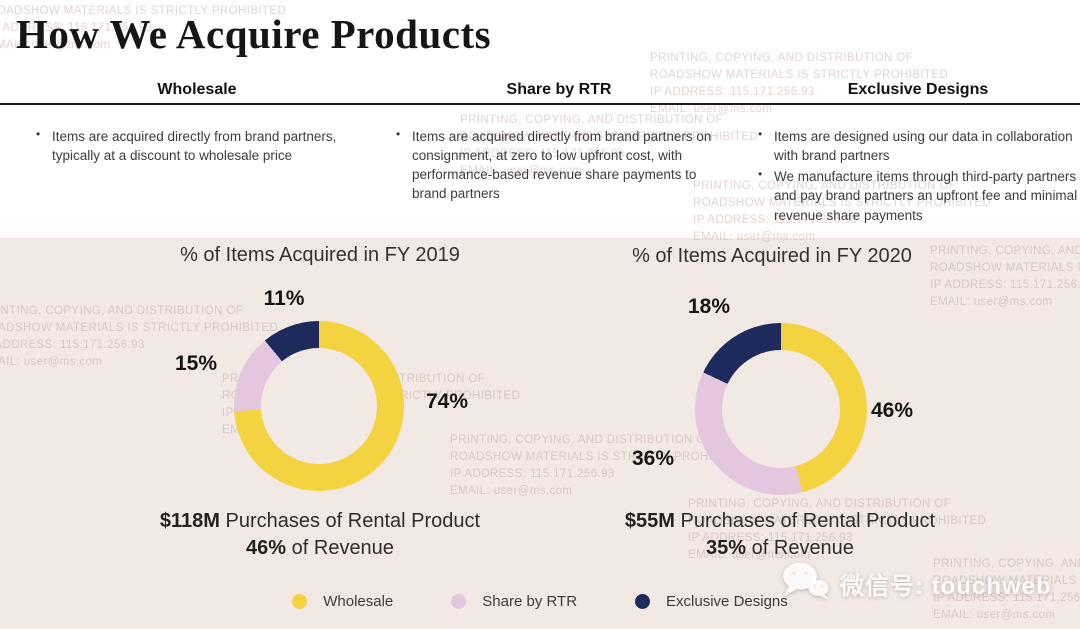  I want to click on wechat-icon, so click(806, 583).